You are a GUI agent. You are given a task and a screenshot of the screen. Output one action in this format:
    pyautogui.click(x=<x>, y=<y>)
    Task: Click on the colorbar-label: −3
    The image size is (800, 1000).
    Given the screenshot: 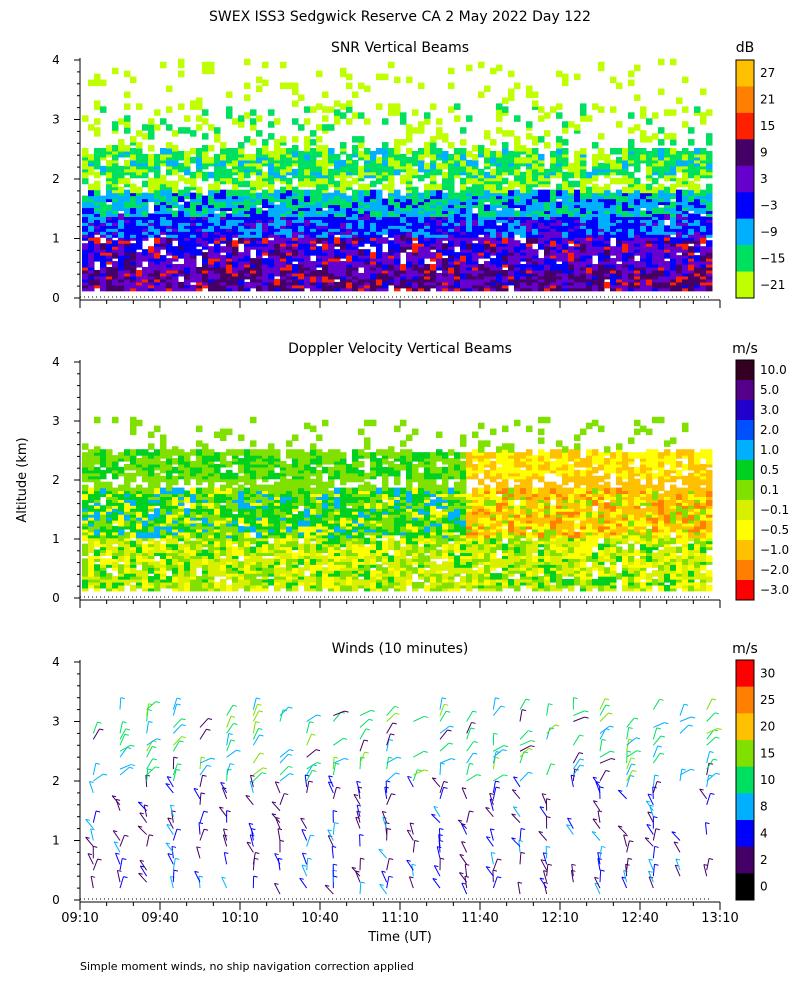 What is the action you would take?
    pyautogui.click(x=769, y=205)
    